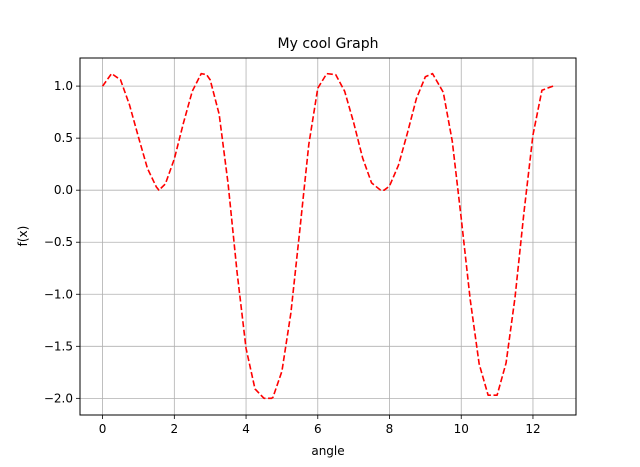 This screenshot has height=467, width=640. Describe the element at coordinates (532, 429) in the screenshot. I see `x-tick-label: 12` at that location.